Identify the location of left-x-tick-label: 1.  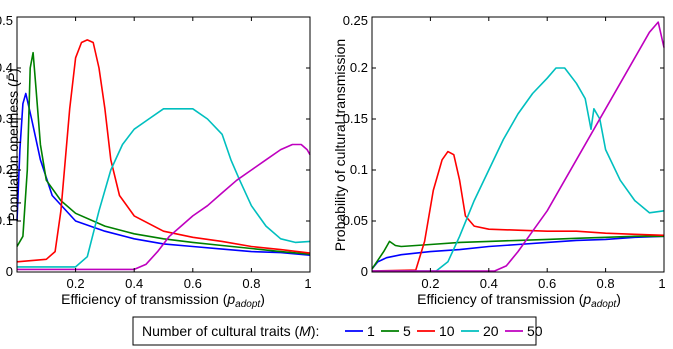
(307, 283).